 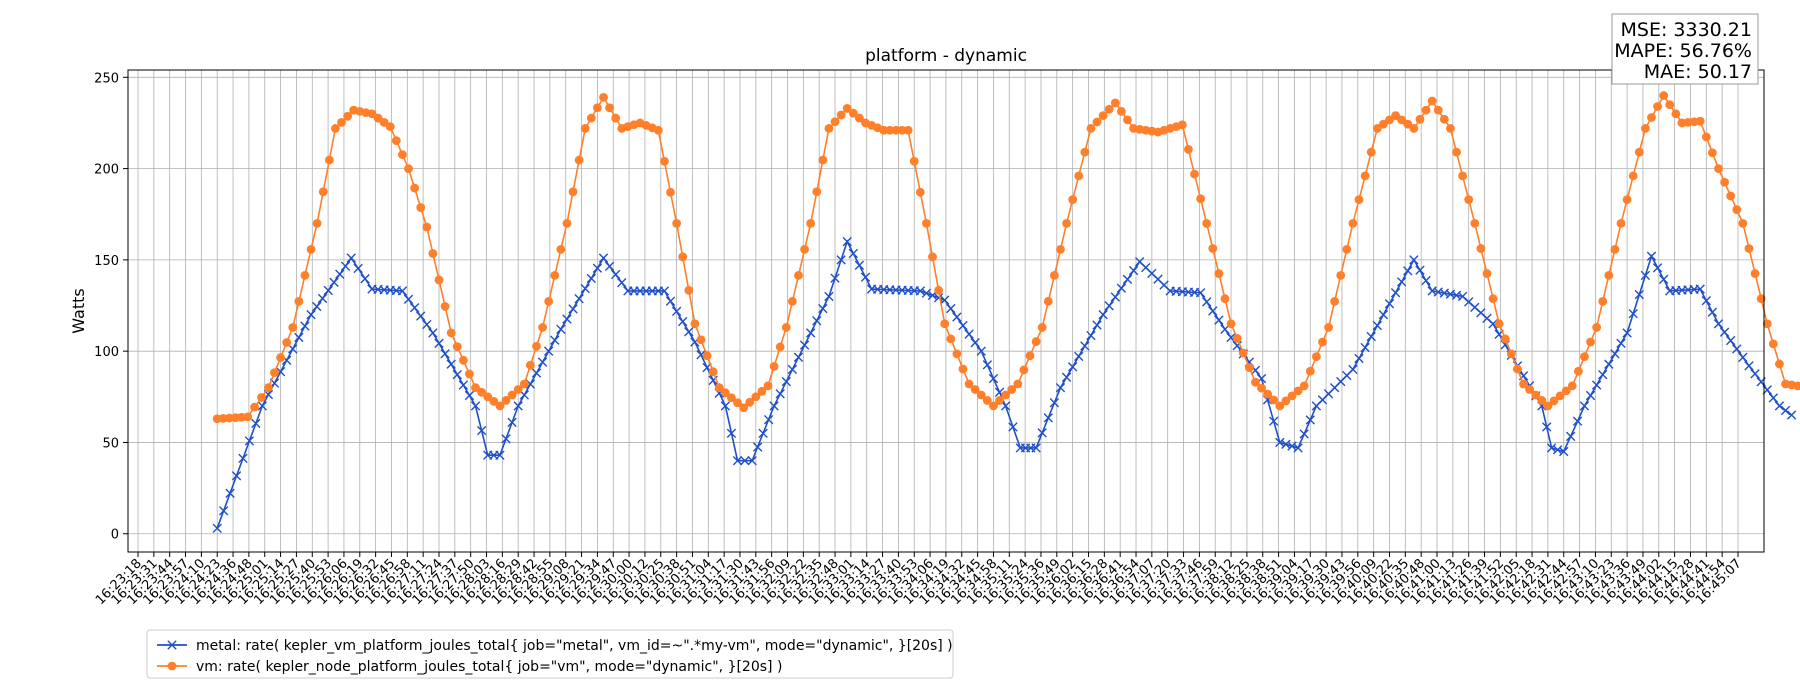 I want to click on metrics-box: MSE: 3330.21 MAPE: 56.76% MAE: 50.17, so click(x=1685, y=49).